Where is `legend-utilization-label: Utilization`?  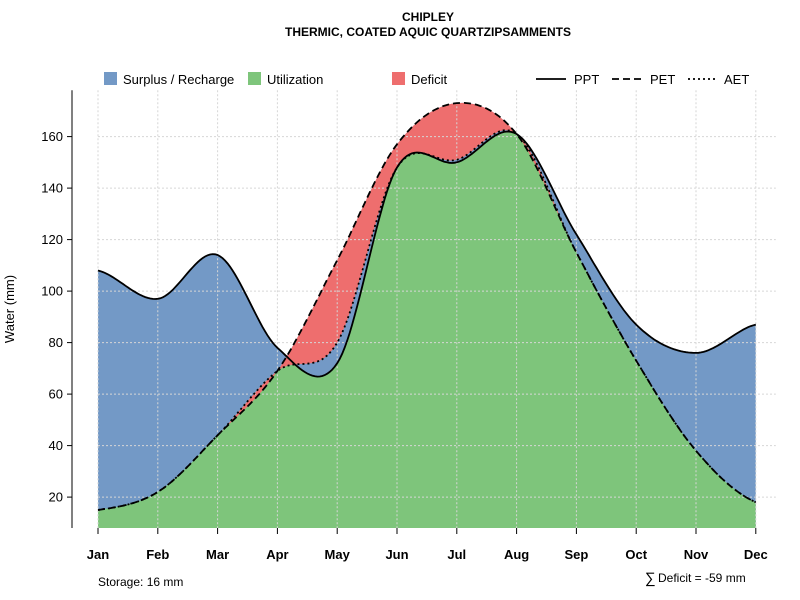 legend-utilization-label: Utilization is located at coordinates (295, 79).